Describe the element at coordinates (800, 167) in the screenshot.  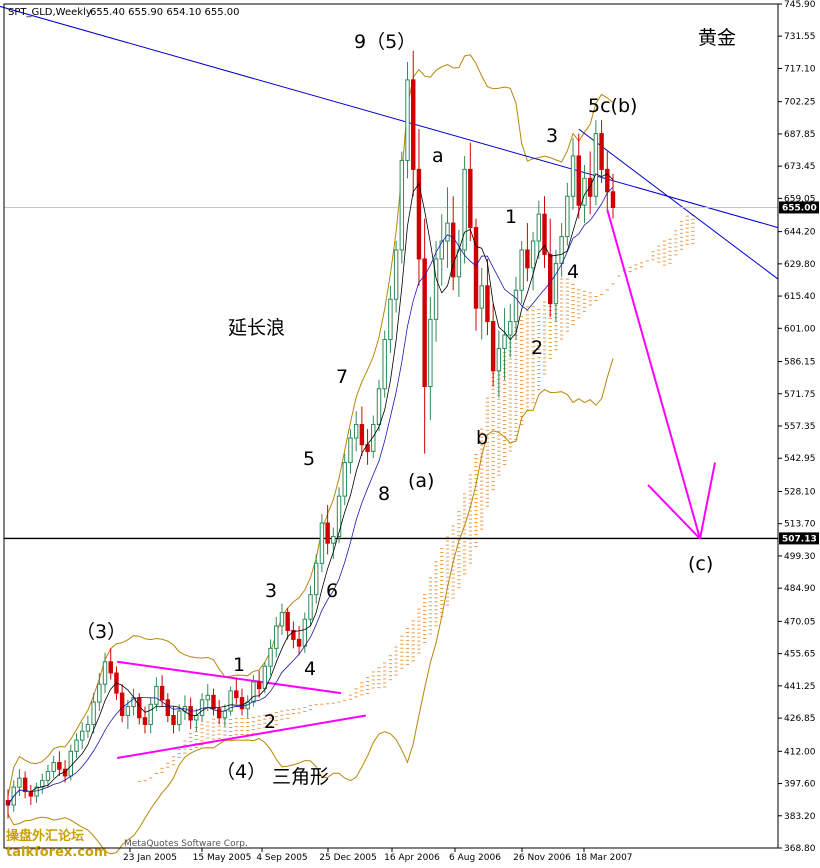
I see `price-tick-label: 673.45` at that location.